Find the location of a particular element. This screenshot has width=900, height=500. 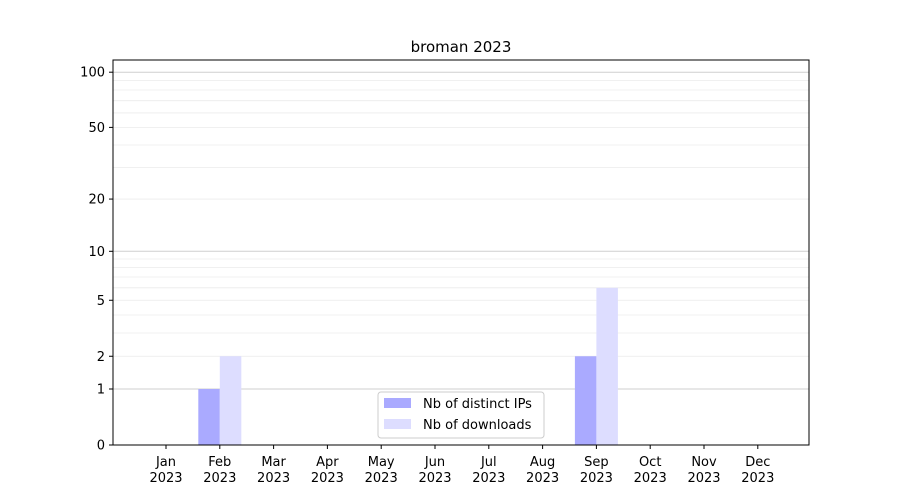

y-tick-label: 10 is located at coordinates (96, 252).